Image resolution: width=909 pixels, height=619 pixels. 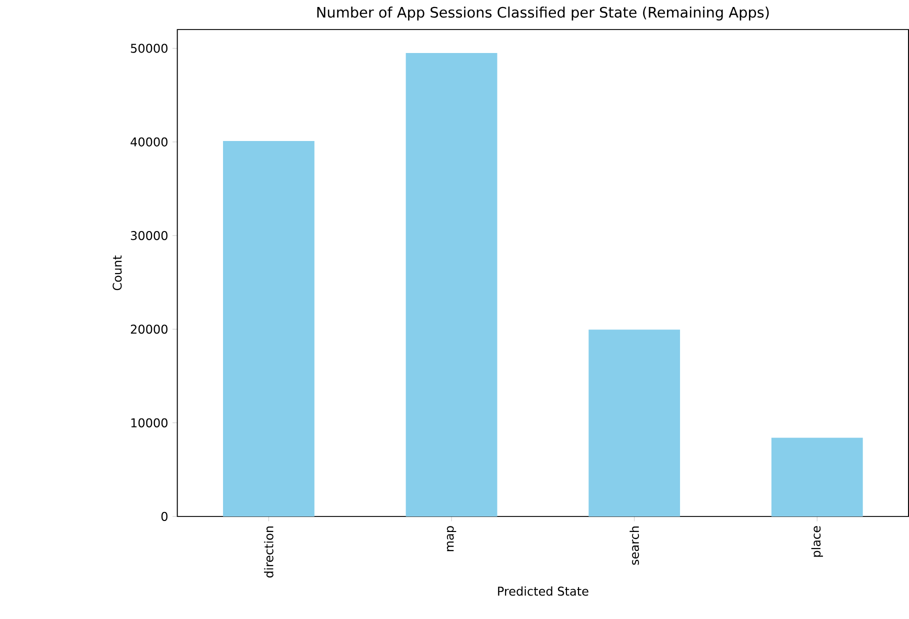 I want to click on x-tick-label: map, so click(x=451, y=539).